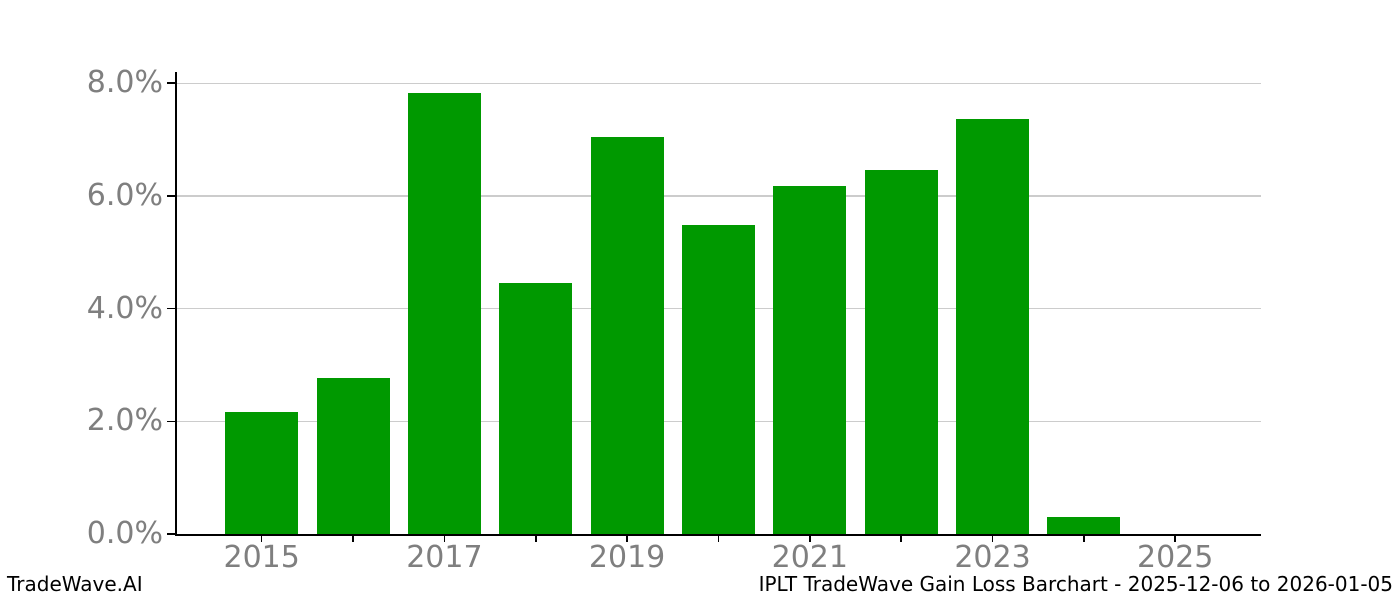 The height and width of the screenshot is (600, 1400). What do you see at coordinates (444, 313) in the screenshot?
I see `bar-2017` at bounding box center [444, 313].